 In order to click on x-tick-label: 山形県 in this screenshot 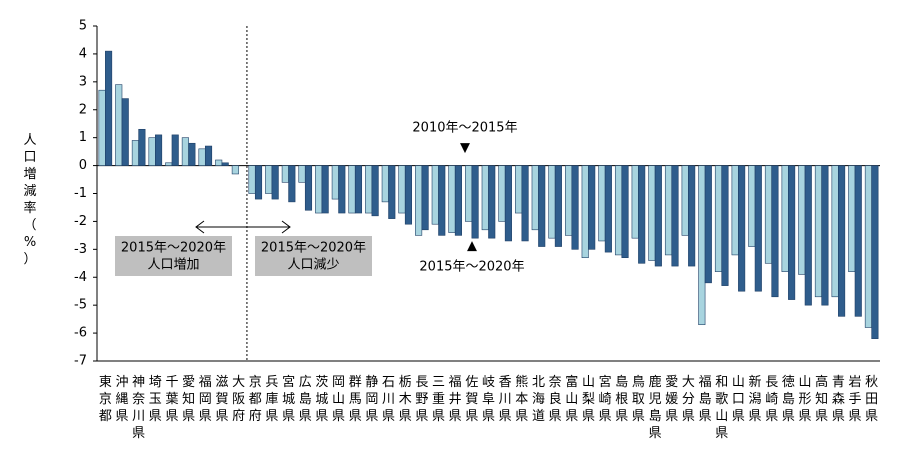, I will do `click(805, 399)`.